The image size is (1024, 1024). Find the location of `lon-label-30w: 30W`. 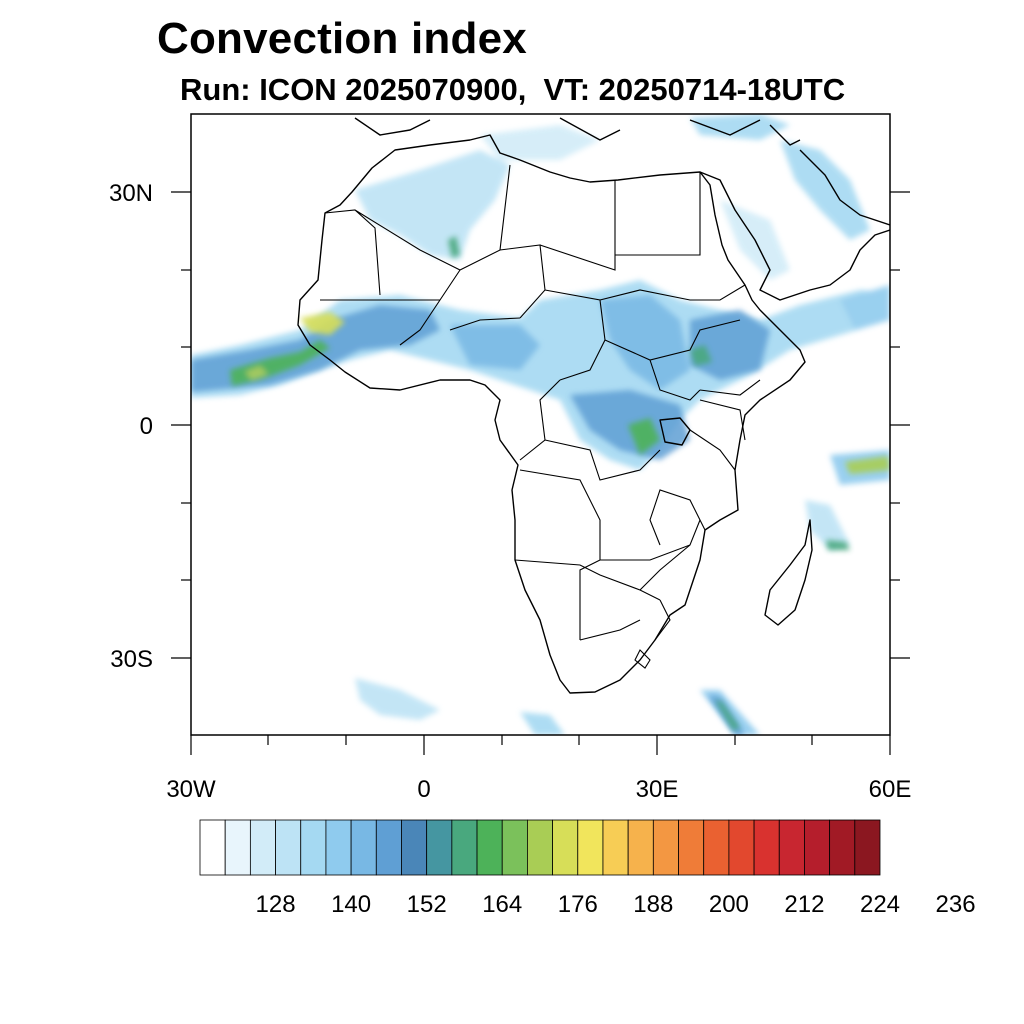

lon-label-30w: 30W is located at coordinates (191, 789).